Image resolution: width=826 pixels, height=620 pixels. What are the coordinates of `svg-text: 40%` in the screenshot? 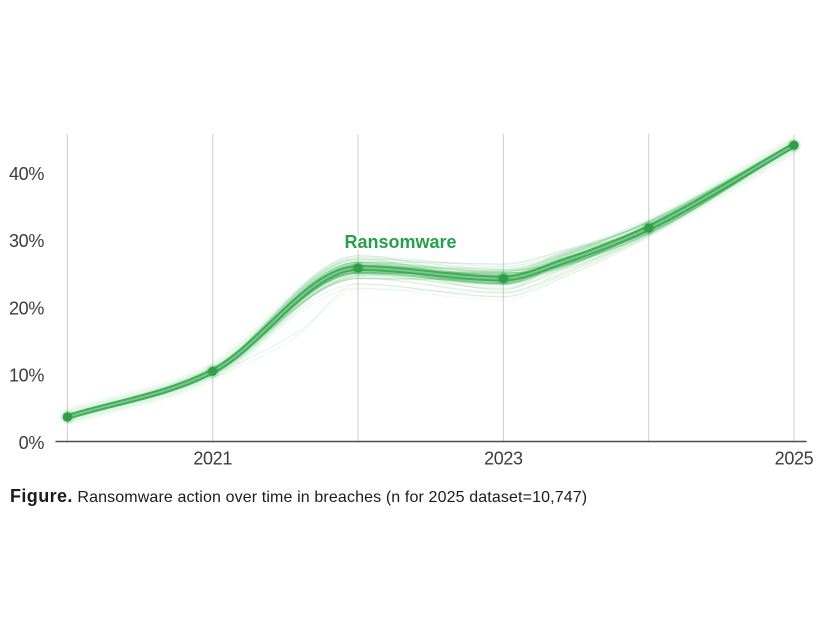 It's located at (26, 174).